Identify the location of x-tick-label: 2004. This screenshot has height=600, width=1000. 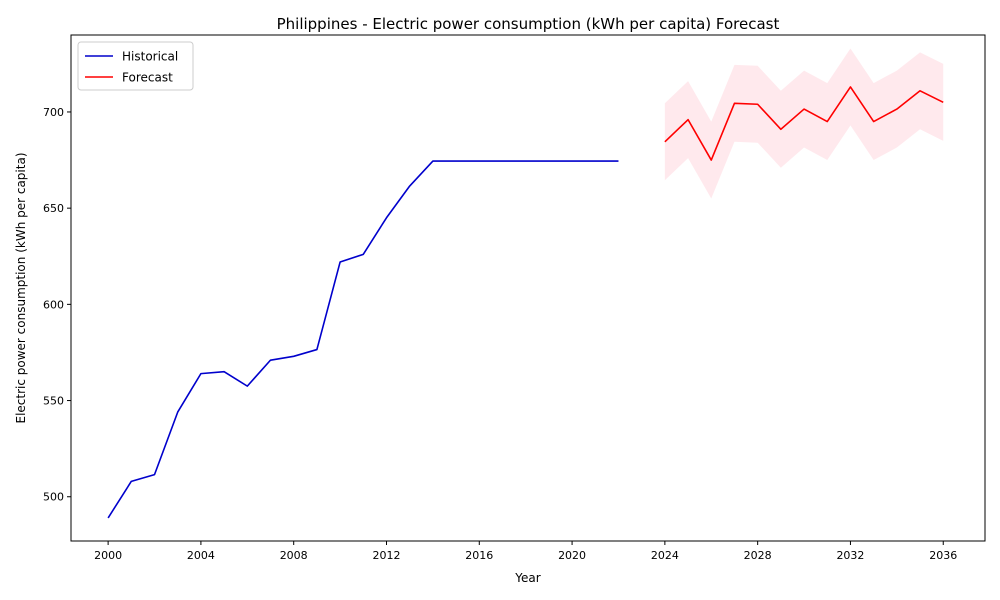
(201, 555).